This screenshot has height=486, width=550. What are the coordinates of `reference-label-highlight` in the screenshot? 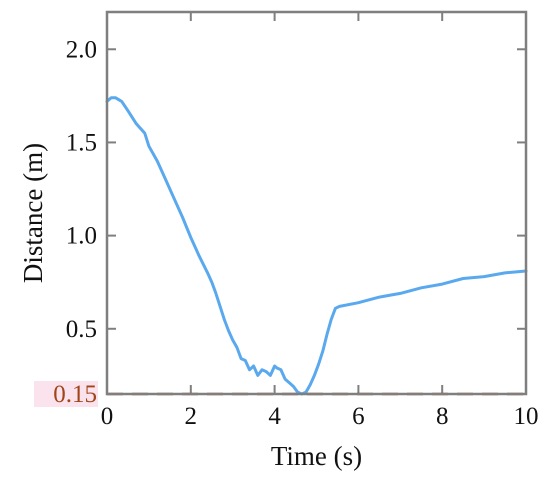 It's located at (66, 394).